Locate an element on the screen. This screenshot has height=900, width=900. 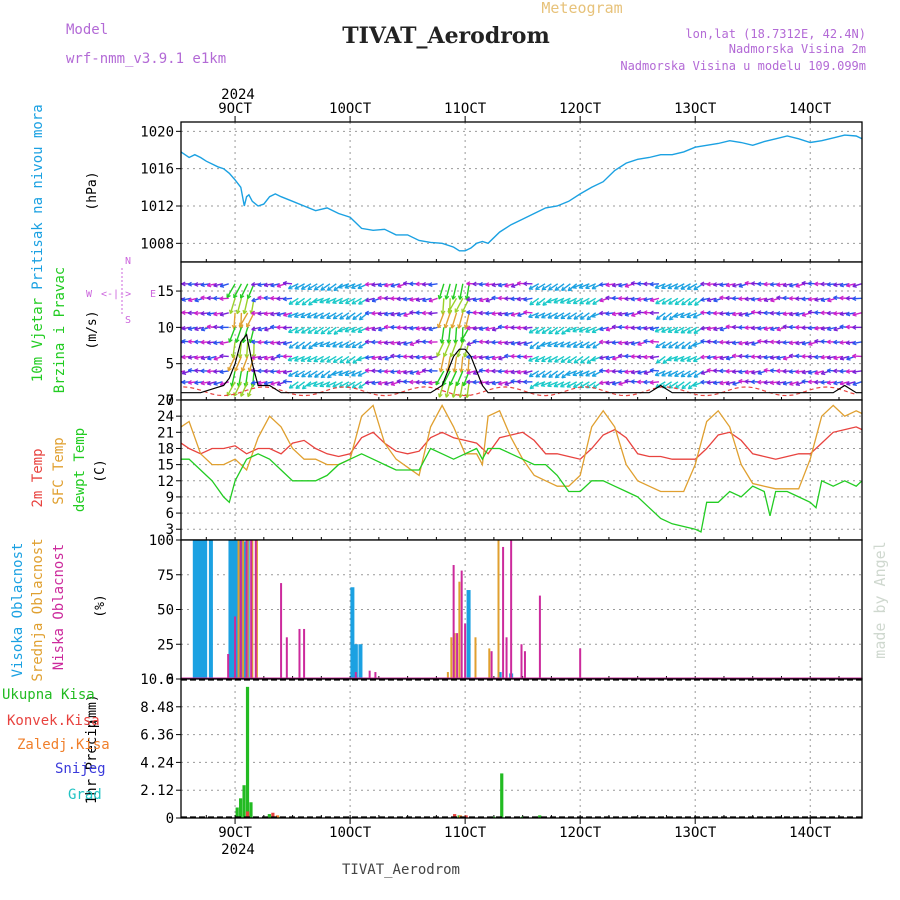
dewpt-line is located at coordinates (522, 490).